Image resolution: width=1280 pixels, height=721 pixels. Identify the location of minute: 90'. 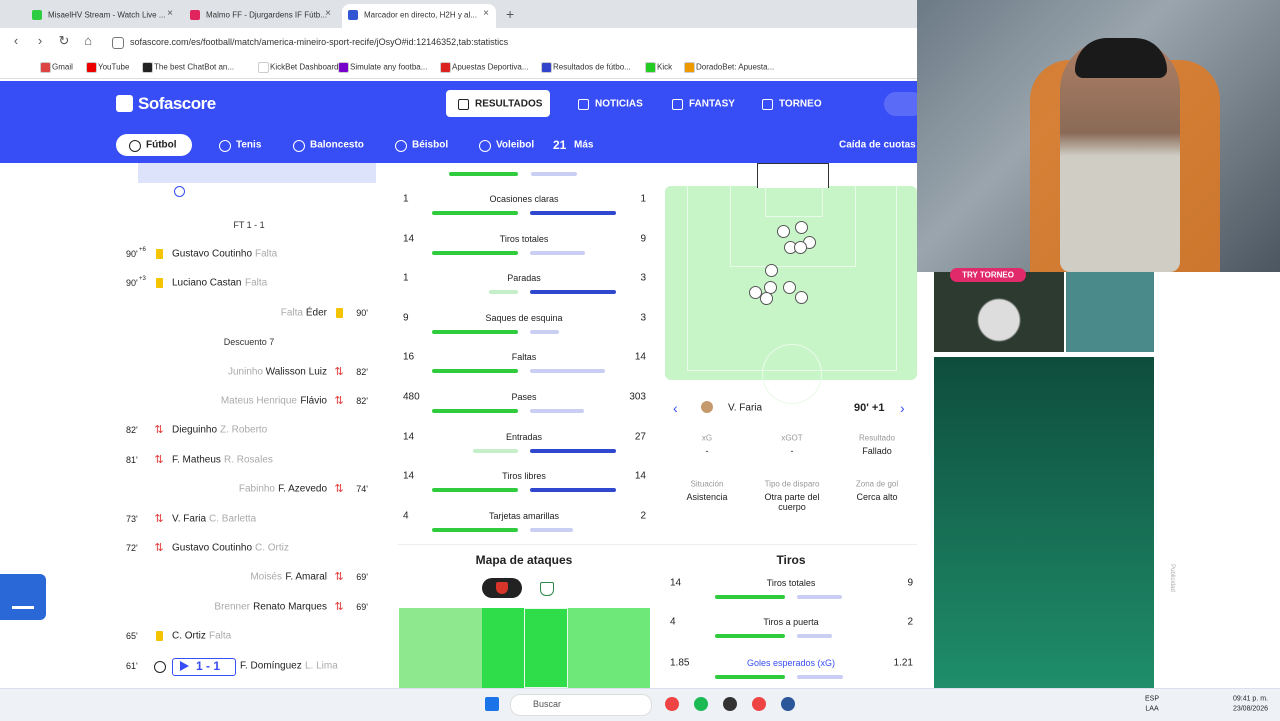
(362, 312).